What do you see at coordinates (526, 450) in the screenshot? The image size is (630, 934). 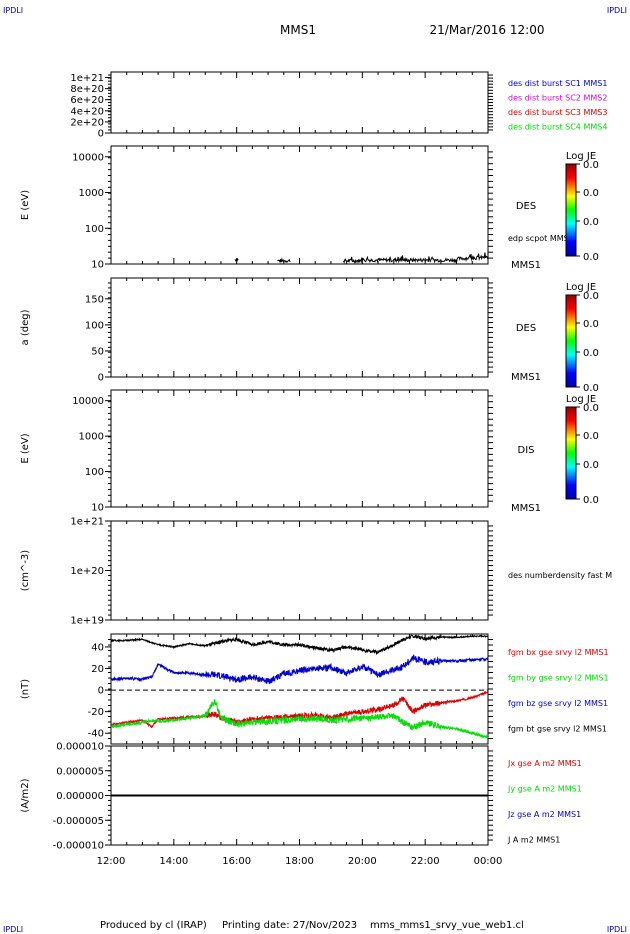 I see `instrument-label: DIS` at bounding box center [526, 450].